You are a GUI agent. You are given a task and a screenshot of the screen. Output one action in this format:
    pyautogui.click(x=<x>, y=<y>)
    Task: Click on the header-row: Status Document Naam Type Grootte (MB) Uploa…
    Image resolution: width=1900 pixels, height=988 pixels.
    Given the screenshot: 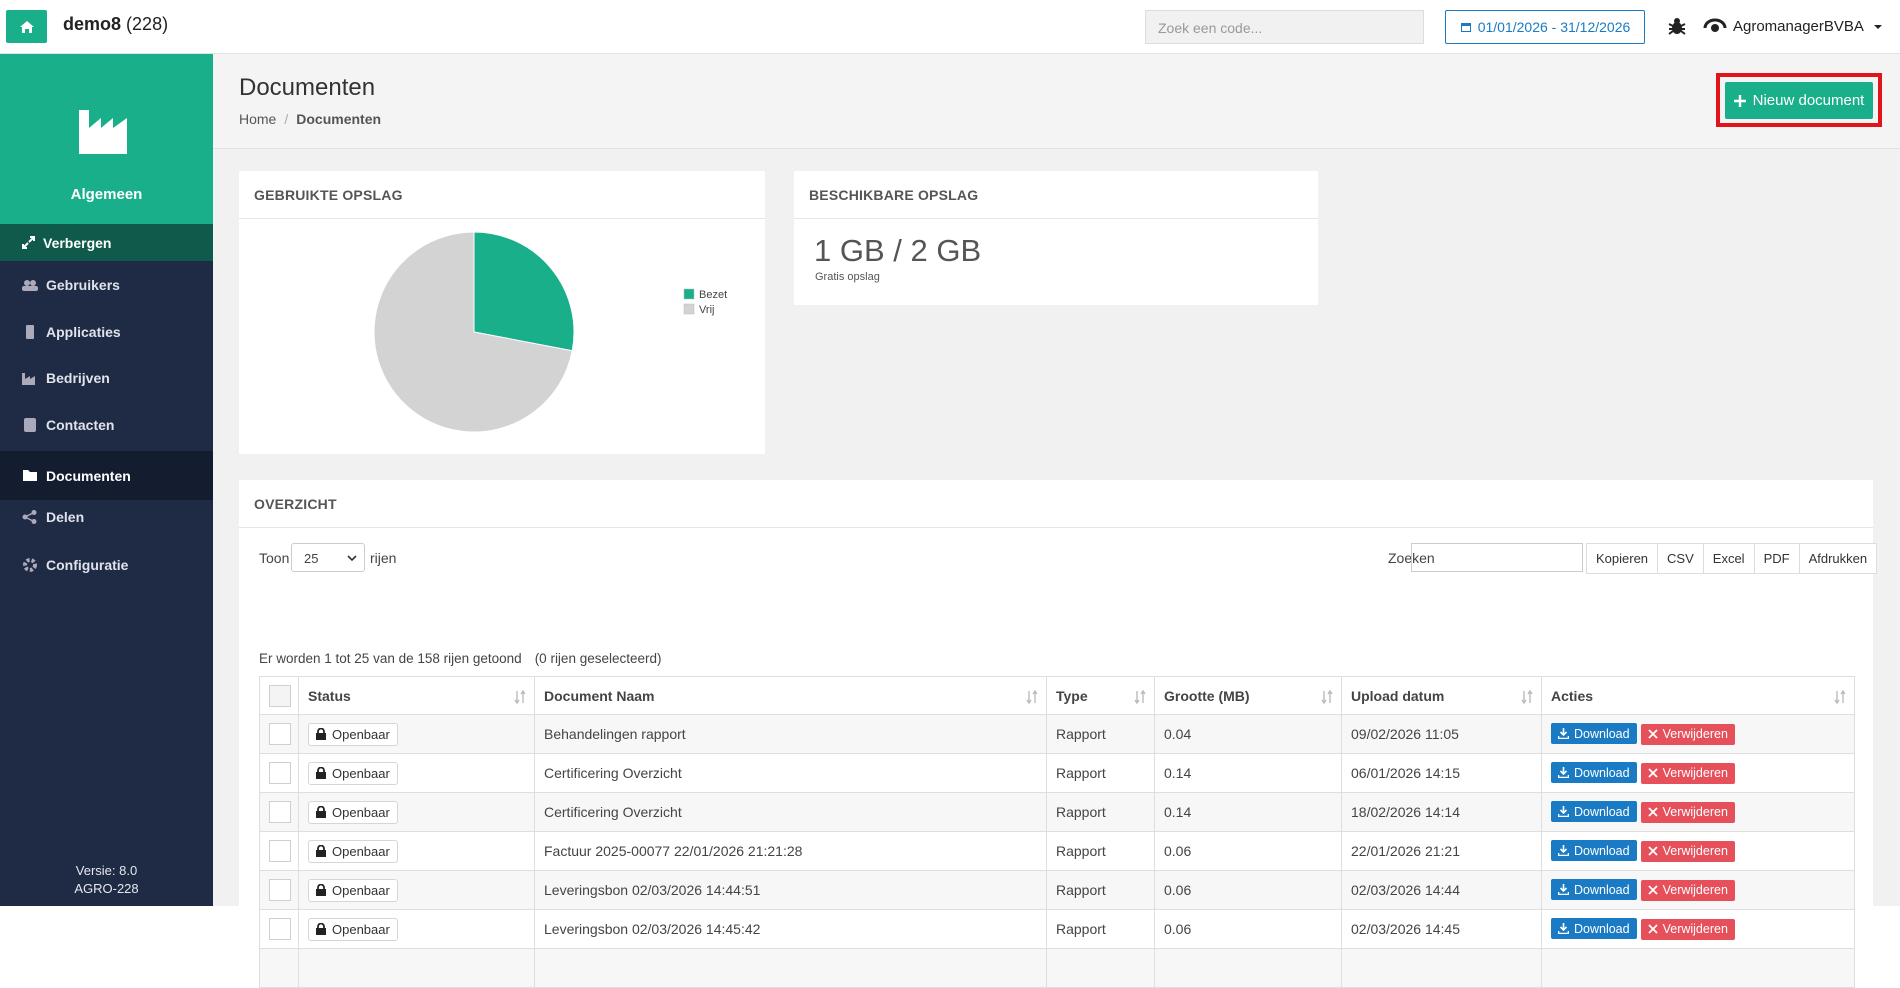 What is the action you would take?
    pyautogui.click(x=1057, y=695)
    